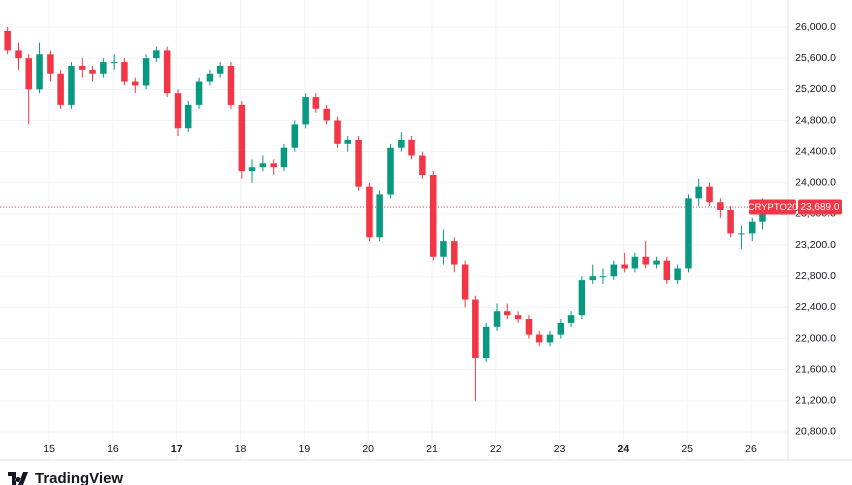  What do you see at coordinates (65, 477) in the screenshot?
I see `brand: TradingView` at bounding box center [65, 477].